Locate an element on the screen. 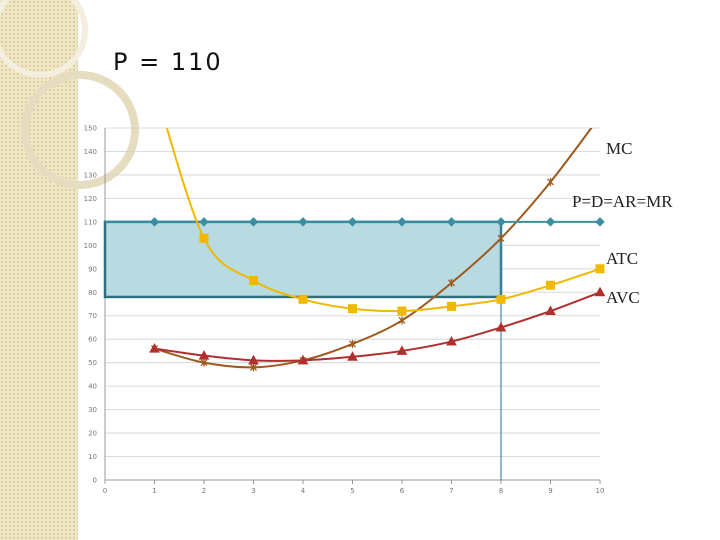 This screenshot has width=720, height=540. y-tick-label: 50 is located at coordinates (92, 363).